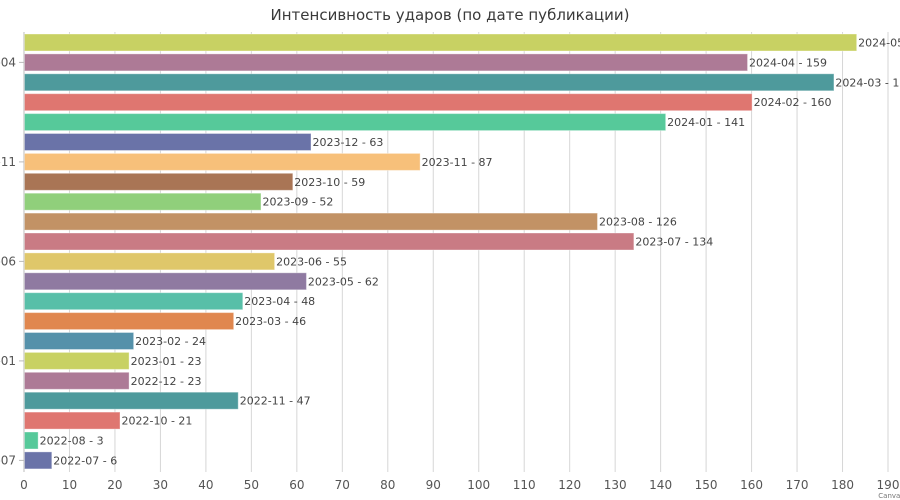  I want to click on data-label-2024-01: 2024-01 - 141, so click(706, 122).